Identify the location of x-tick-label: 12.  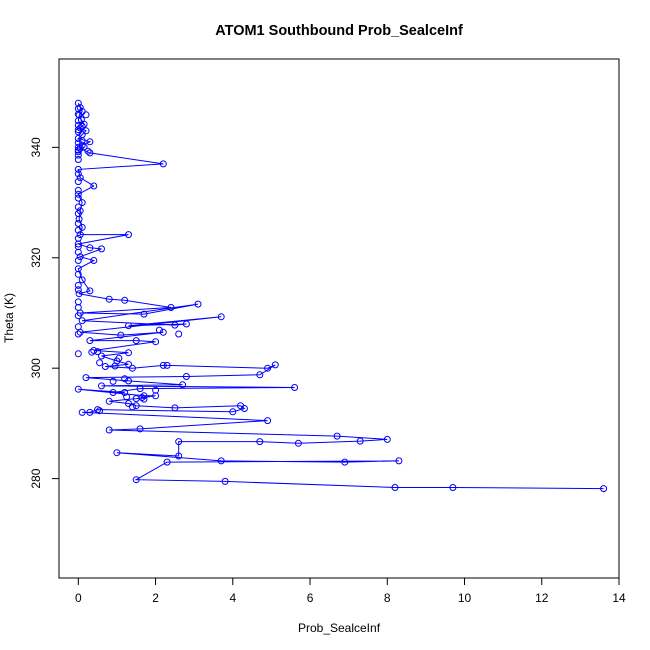
(542, 598).